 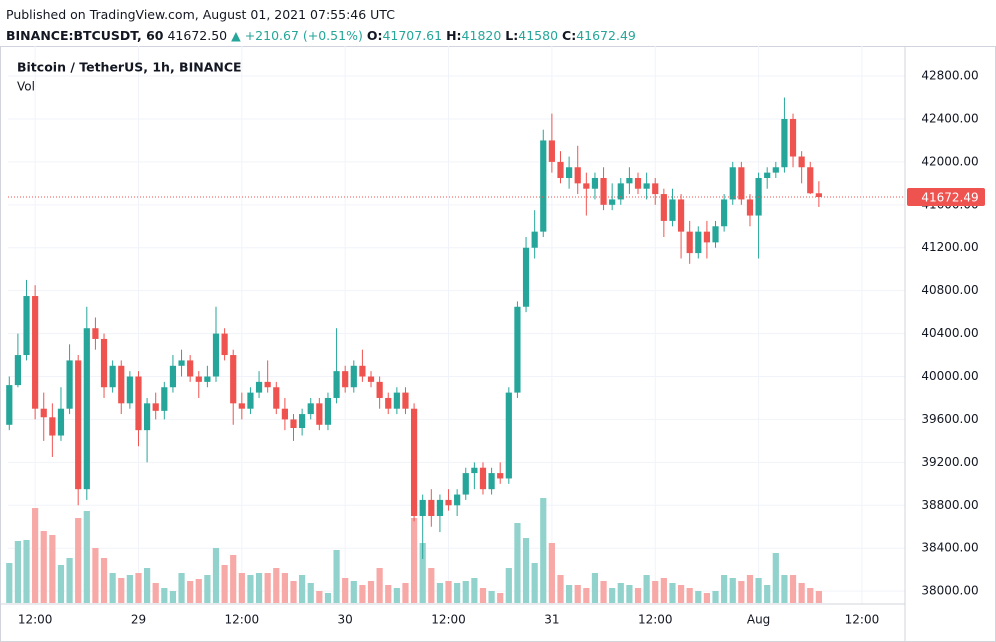 I want to click on chart-title: Bitcoin / TetherUS, 1h, BINANCE, so click(x=129, y=67).